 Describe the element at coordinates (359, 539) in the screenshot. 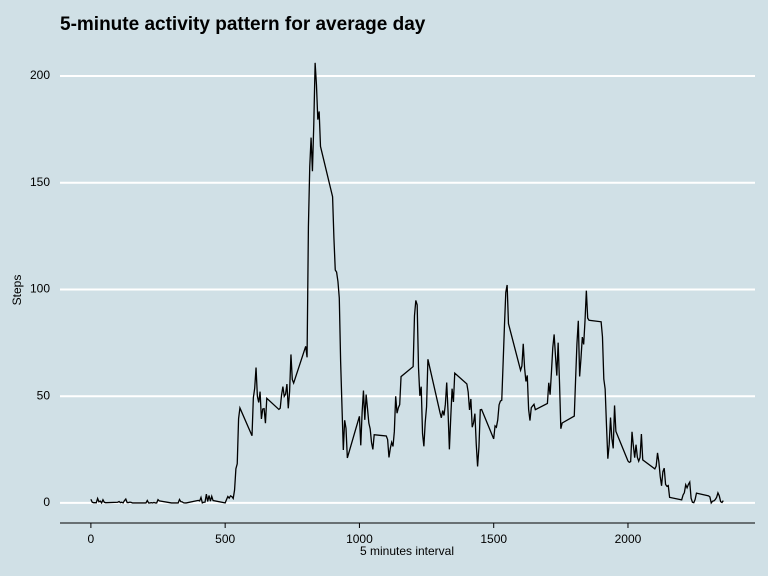

I see `x-tick-label: 1000` at that location.